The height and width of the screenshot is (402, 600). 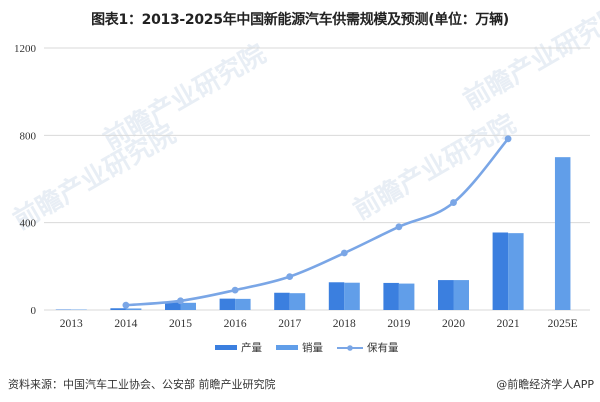 I want to click on credit-note: @前瞻经济学人APP, so click(x=545, y=384).